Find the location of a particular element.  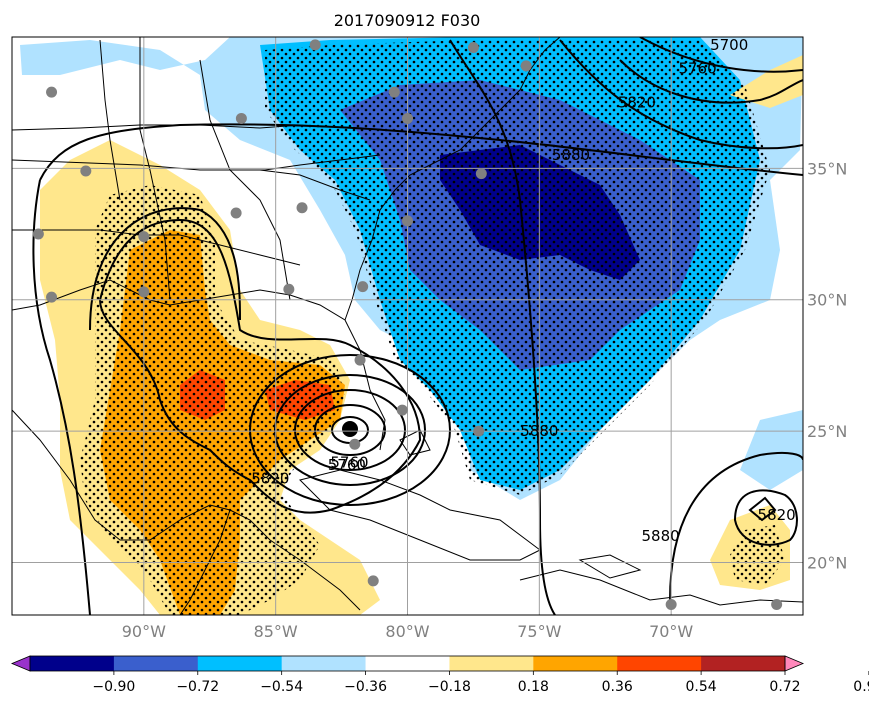

lat-tick-label: 20°N is located at coordinates (827, 562).